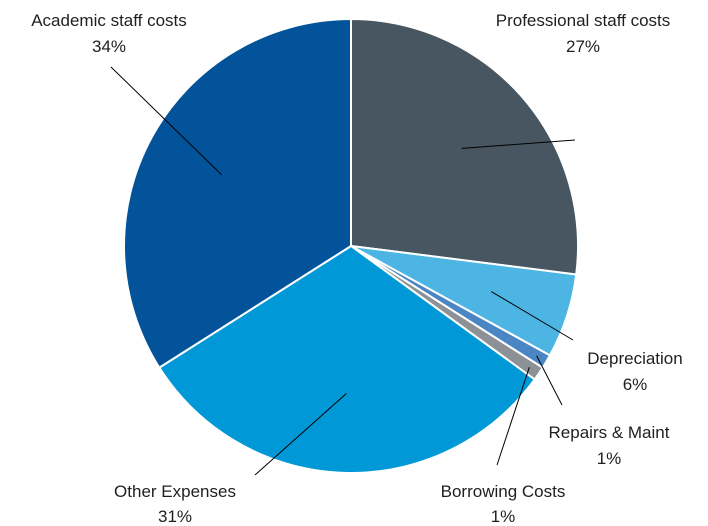  Describe the element at coordinates (609, 458) in the screenshot. I see `label-value-repairs: 1%` at that location.